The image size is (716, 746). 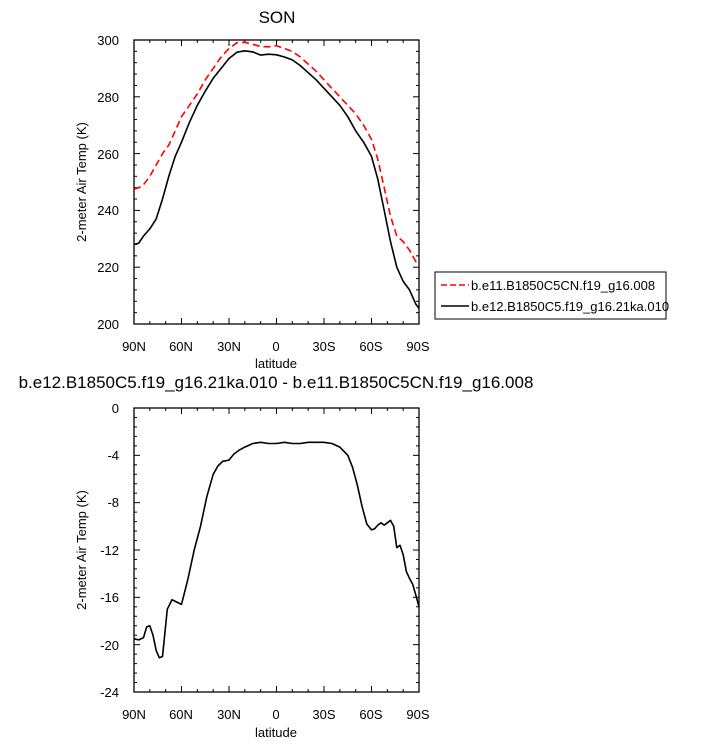 I want to click on top-y-tick-label: 200, so click(x=108, y=324).